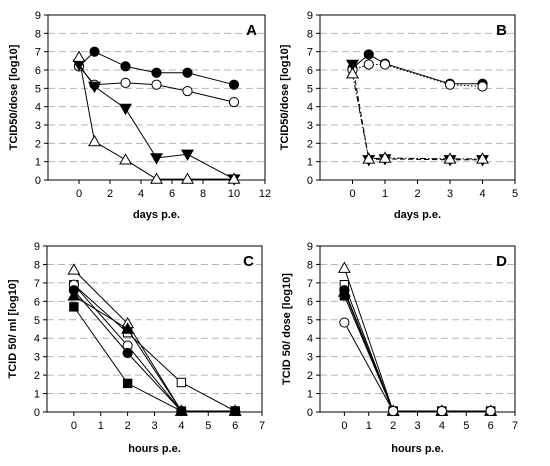  Describe the element at coordinates (203, 194) in the screenshot. I see `x-tick-label: 8` at that location.